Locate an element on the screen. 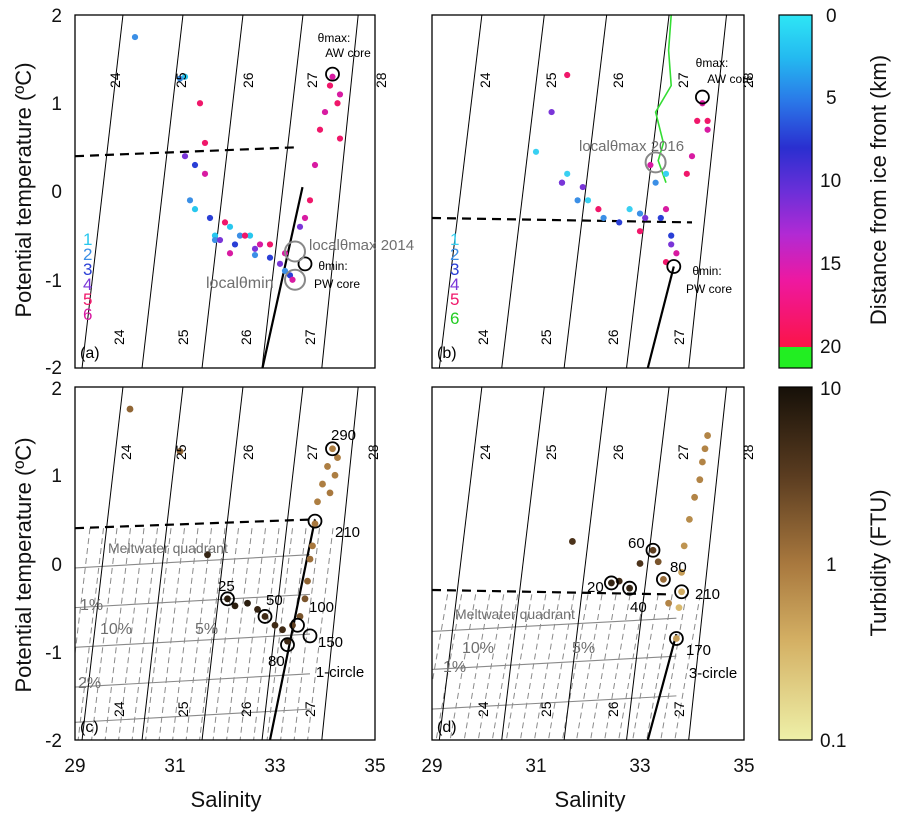 The width and height of the screenshot is (903, 818). isopycnals is located at coordinates (583, 191).